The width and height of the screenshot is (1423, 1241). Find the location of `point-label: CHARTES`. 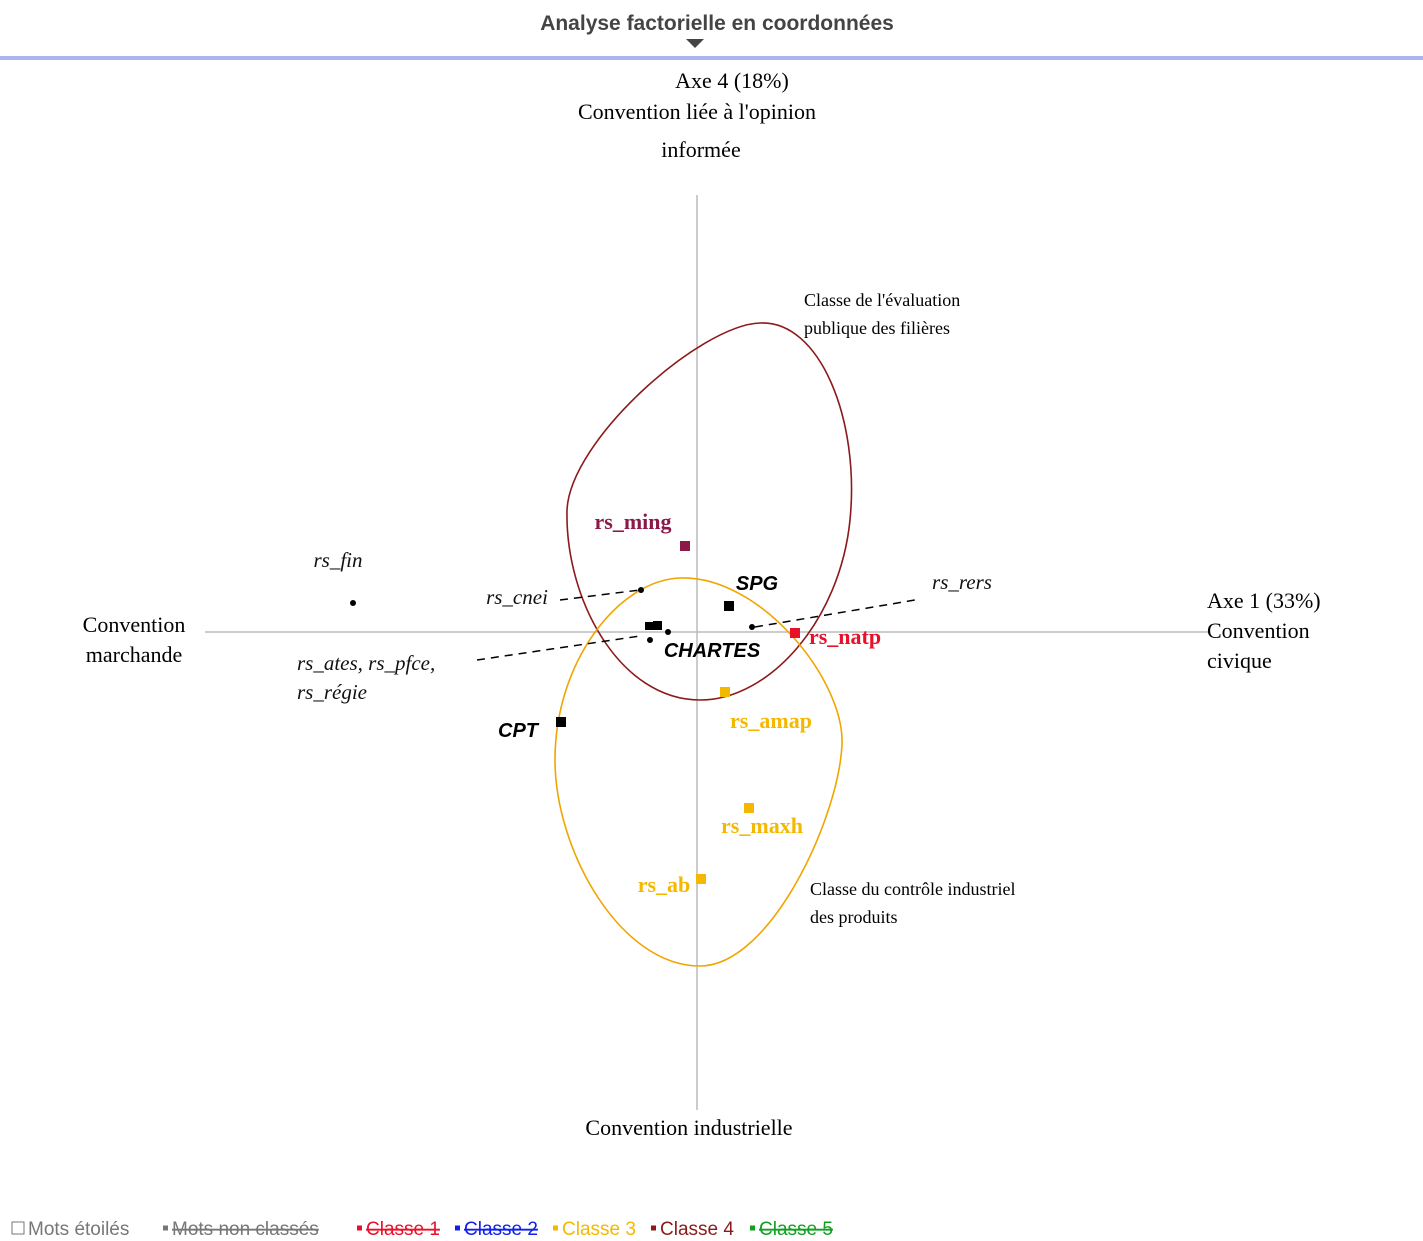

point-label: CHARTES is located at coordinates (712, 651).